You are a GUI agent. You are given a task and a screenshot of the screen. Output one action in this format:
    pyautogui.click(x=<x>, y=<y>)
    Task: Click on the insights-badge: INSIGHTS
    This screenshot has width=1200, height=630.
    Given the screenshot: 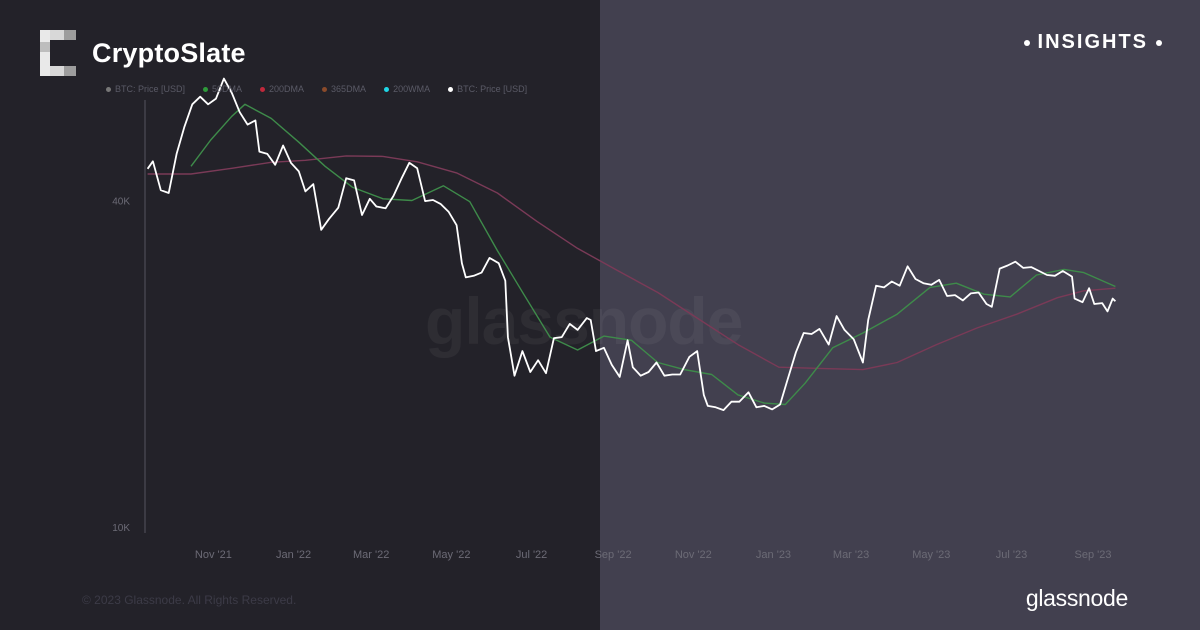 What is the action you would take?
    pyautogui.click(x=1093, y=42)
    